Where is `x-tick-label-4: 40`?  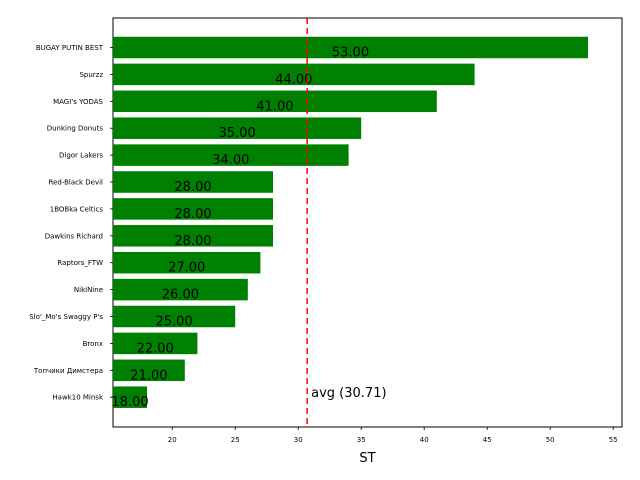
x-tick-label-4: 40 is located at coordinates (424, 440).